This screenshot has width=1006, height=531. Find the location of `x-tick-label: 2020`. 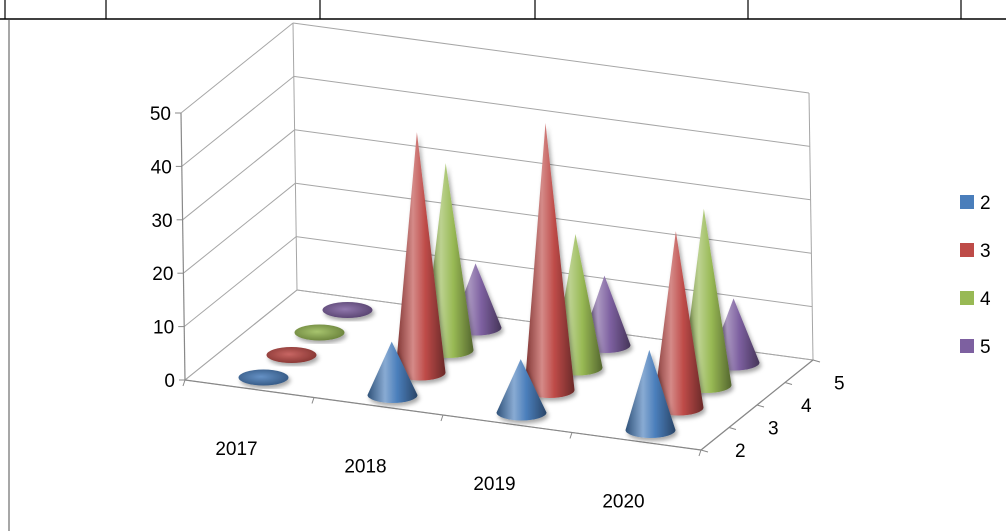

x-tick-label: 2020 is located at coordinates (623, 501).